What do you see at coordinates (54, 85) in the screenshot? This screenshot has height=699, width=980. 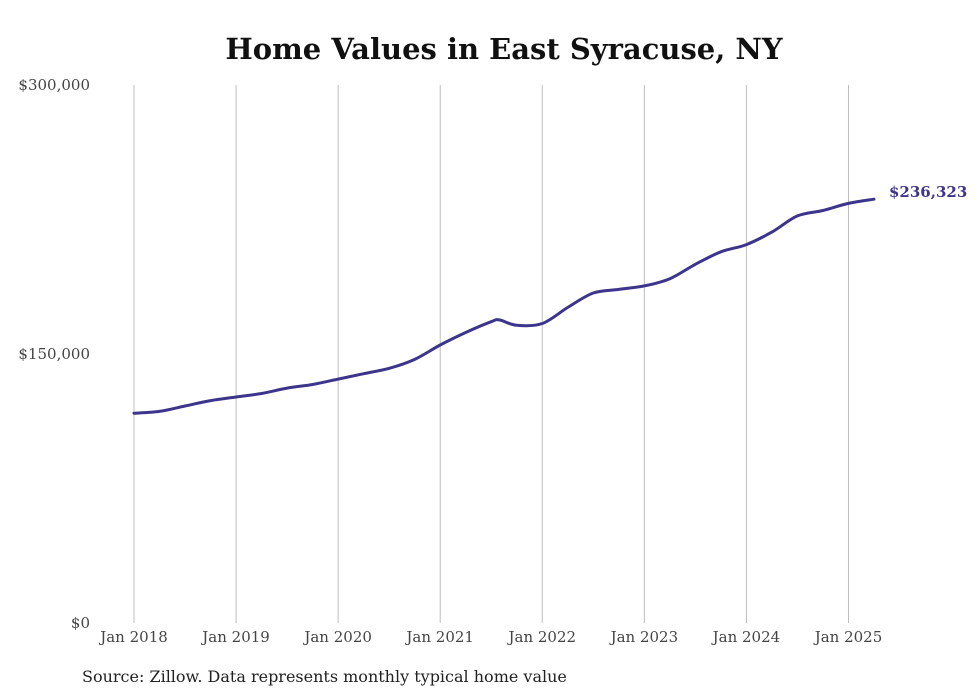 I see `y-tick-label: $300,000` at bounding box center [54, 85].